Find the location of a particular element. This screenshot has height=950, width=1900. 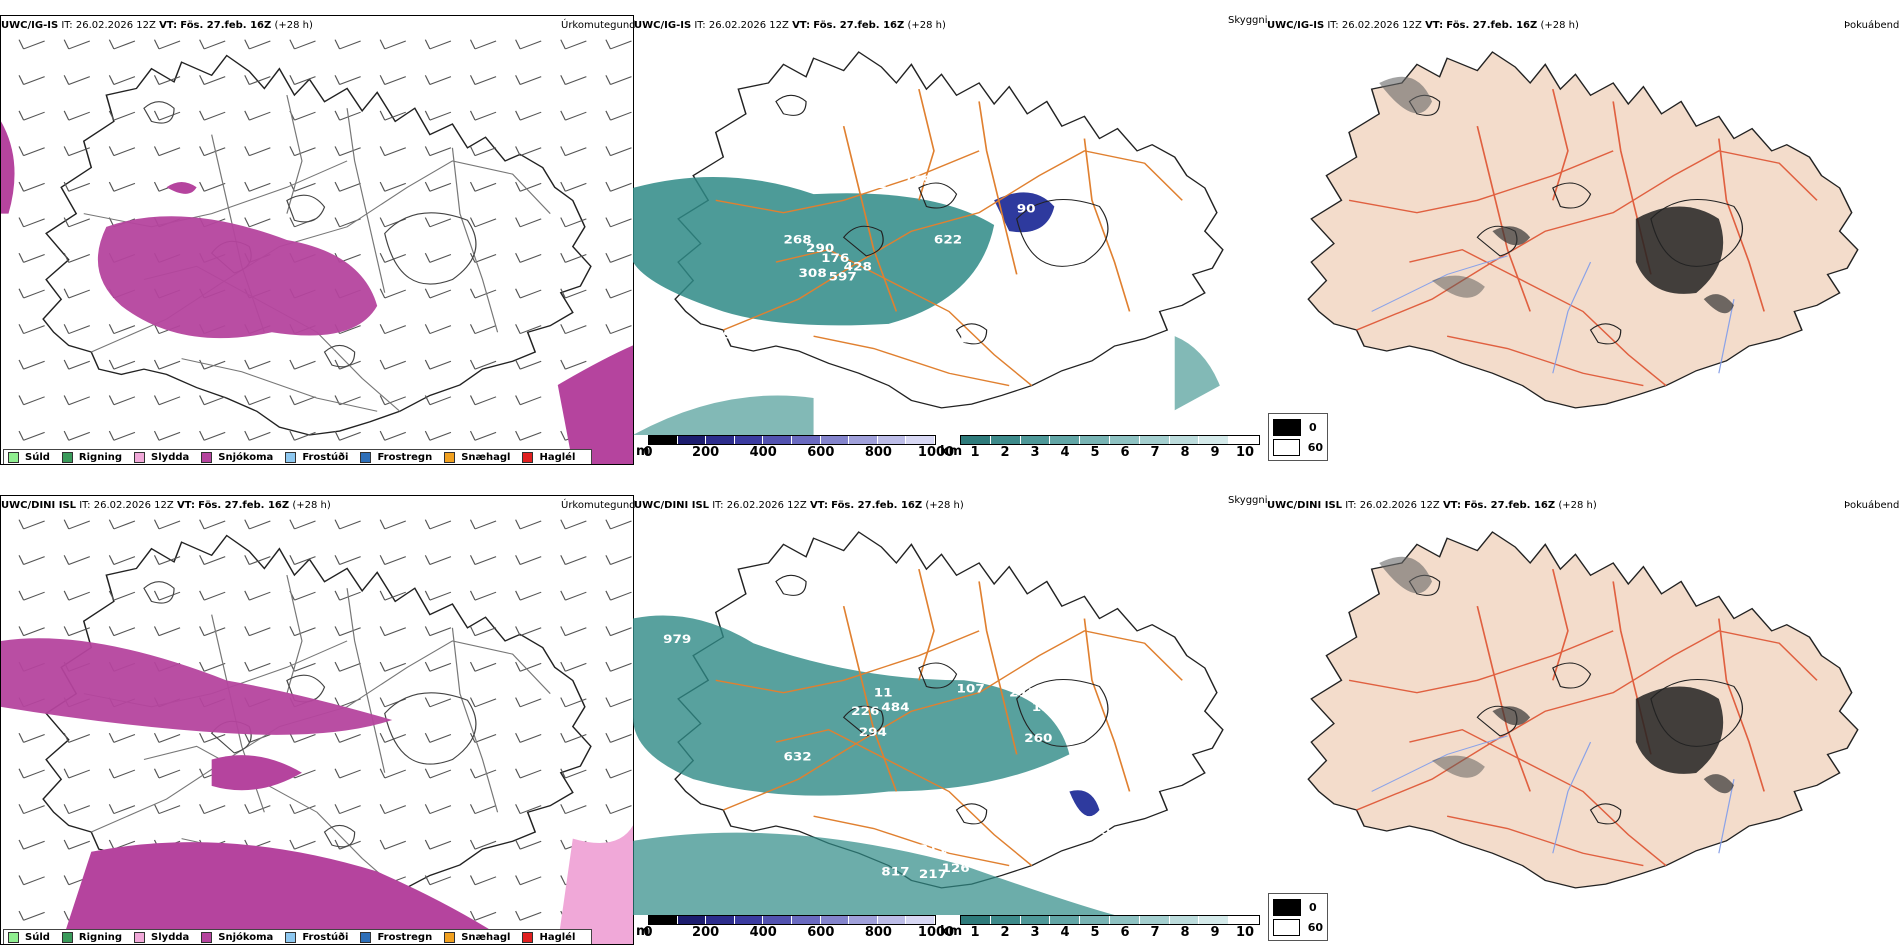

colorbar-tick-label: 200 is located at coordinates (706, 452).